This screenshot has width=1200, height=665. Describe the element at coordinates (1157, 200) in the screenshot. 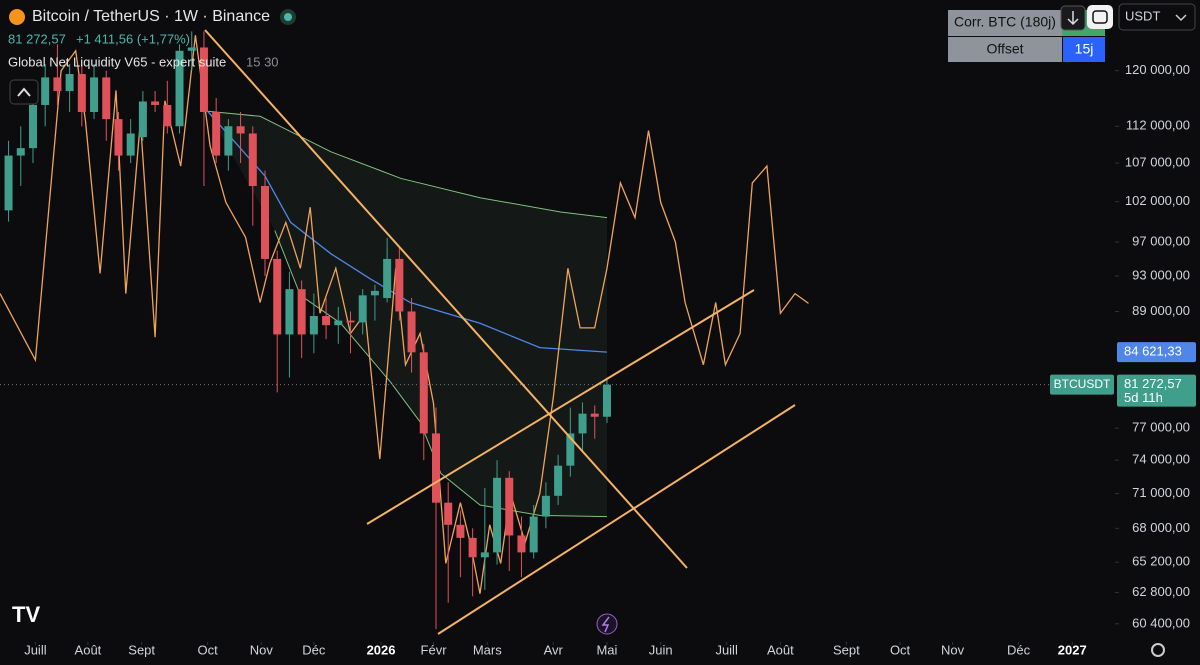

I see `y-tick-label: 102 000,00` at that location.